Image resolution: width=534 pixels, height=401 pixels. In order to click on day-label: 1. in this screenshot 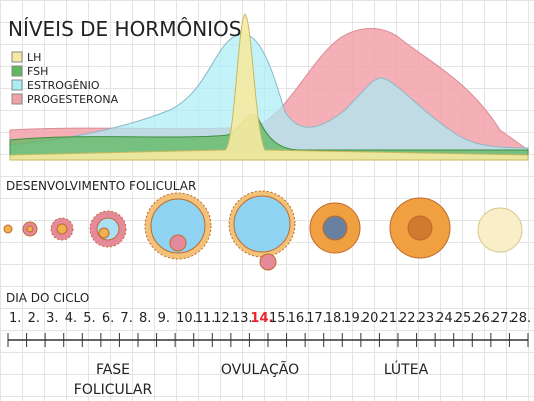, I will do `click(15, 318)`.